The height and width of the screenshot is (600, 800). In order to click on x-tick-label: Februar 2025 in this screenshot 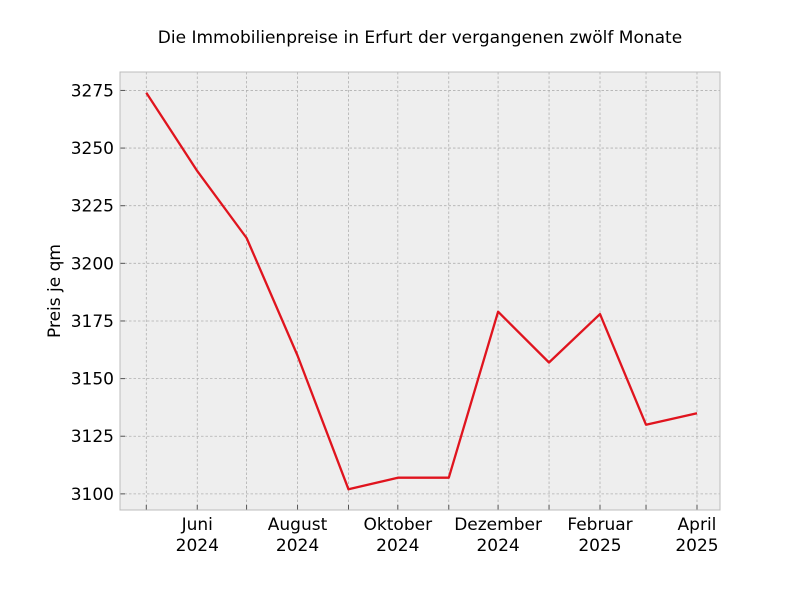, I will do `click(599, 535)`.